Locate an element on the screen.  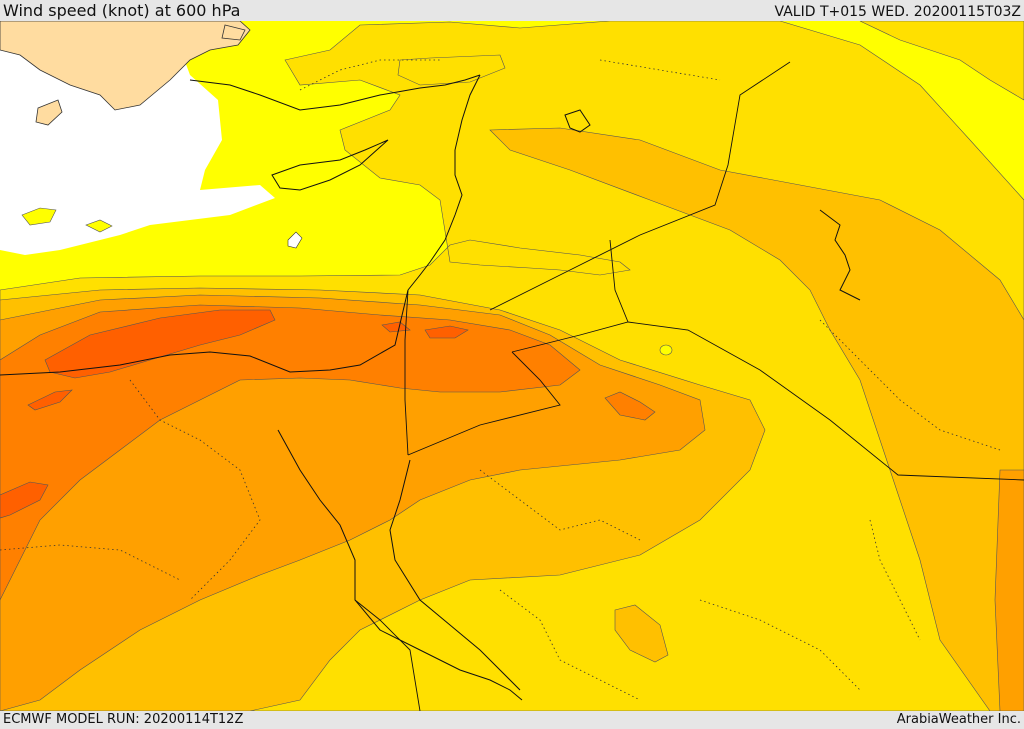
band-deep-orange is located at coordinates (160, 344).